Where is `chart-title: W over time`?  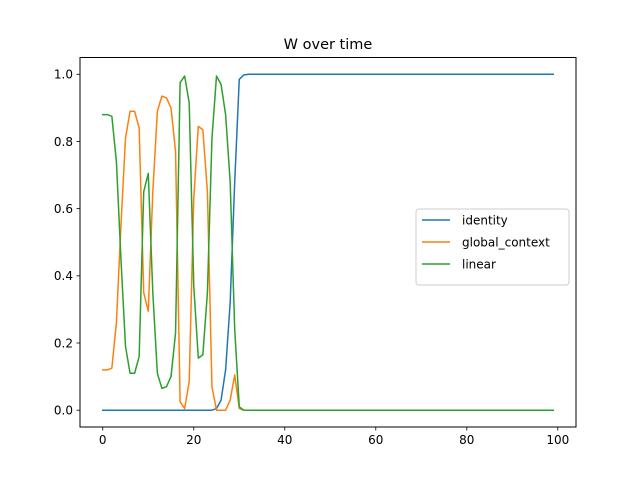 chart-title: W over time is located at coordinates (328, 45).